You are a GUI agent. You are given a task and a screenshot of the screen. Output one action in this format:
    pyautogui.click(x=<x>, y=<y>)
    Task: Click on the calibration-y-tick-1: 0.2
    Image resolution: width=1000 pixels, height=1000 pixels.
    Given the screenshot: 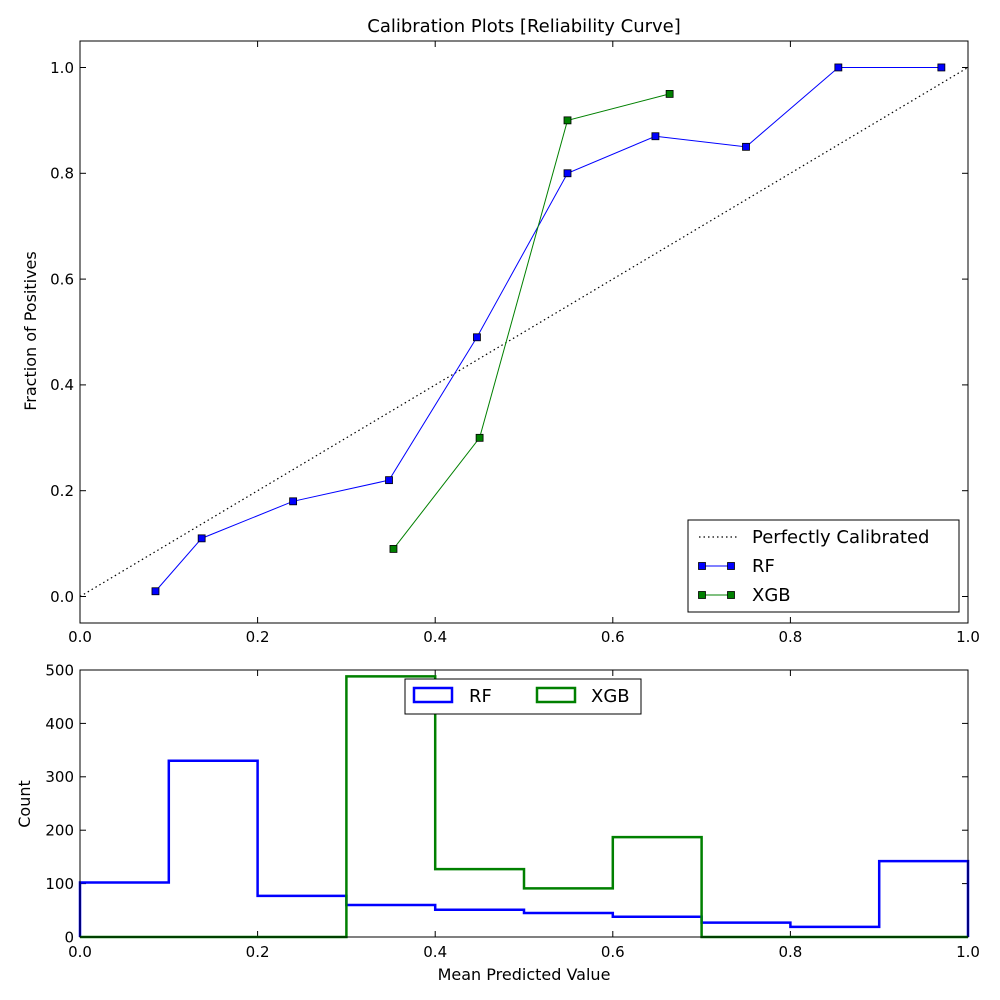 What is the action you would take?
    pyautogui.click(x=509, y=491)
    